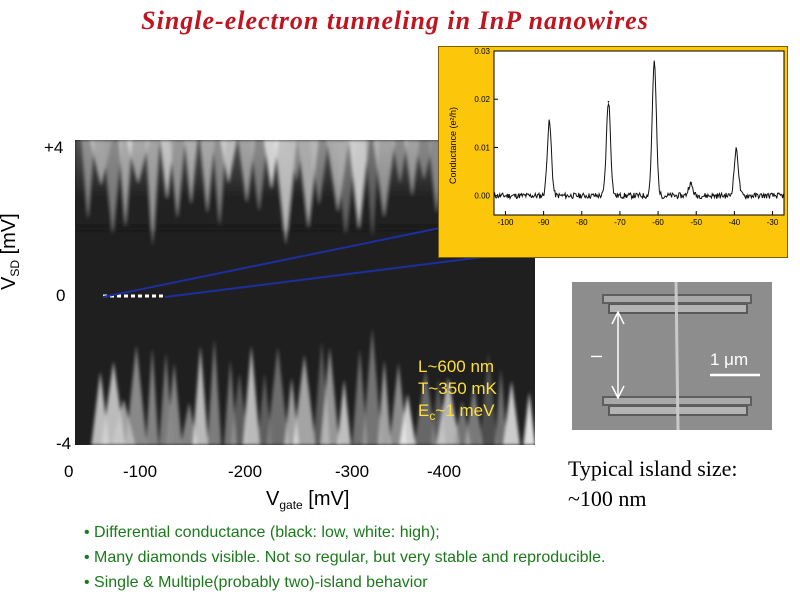  I want to click on y-tick-mid: 0, so click(61, 295).